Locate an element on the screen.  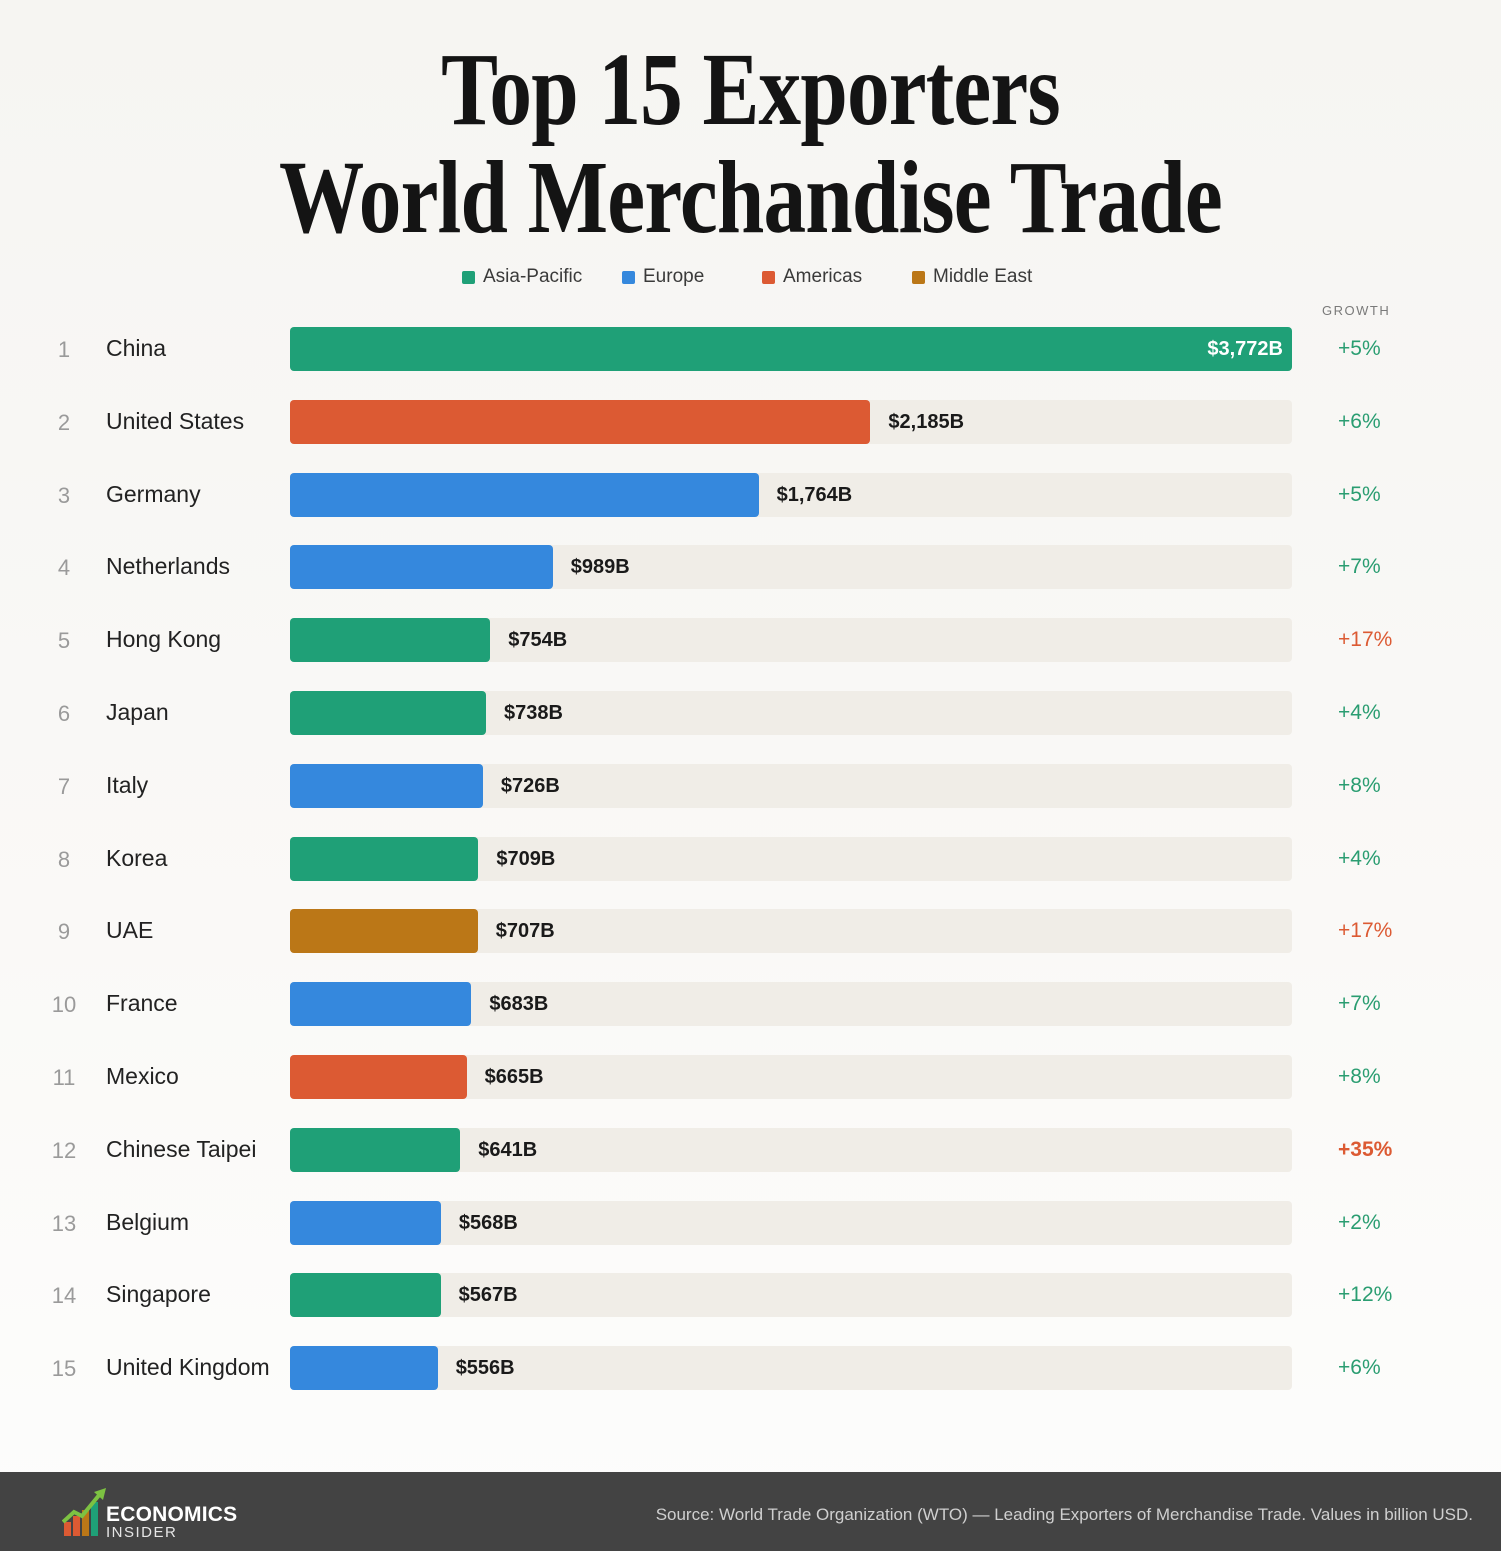
table-row: 10 France $683B +7% is located at coordinates (750, 1004).